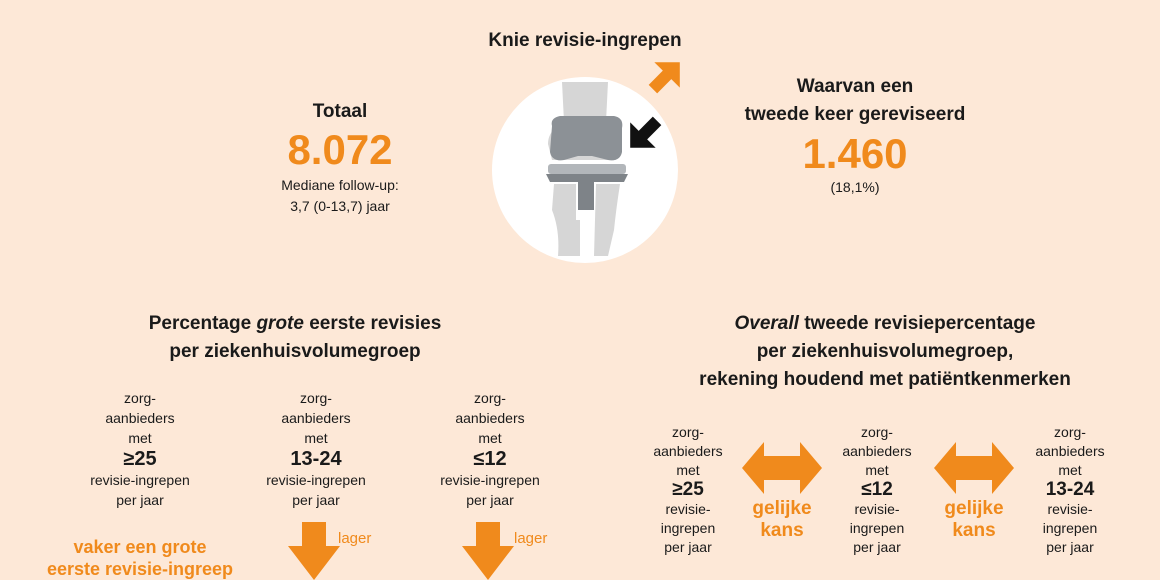  What do you see at coordinates (646, 132) in the screenshot?
I see `down-arrow-black` at bounding box center [646, 132].